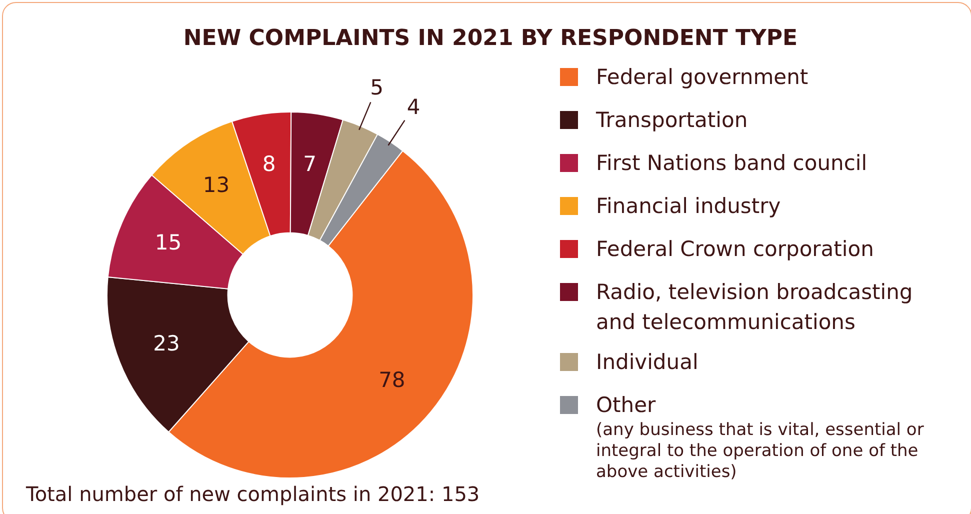 Image resolution: width=971 pixels, height=514 pixels. I want to click on chart-title: NEW COMPLAINTS IN 2021 BY RESPONDENT TYPE, so click(490, 38).